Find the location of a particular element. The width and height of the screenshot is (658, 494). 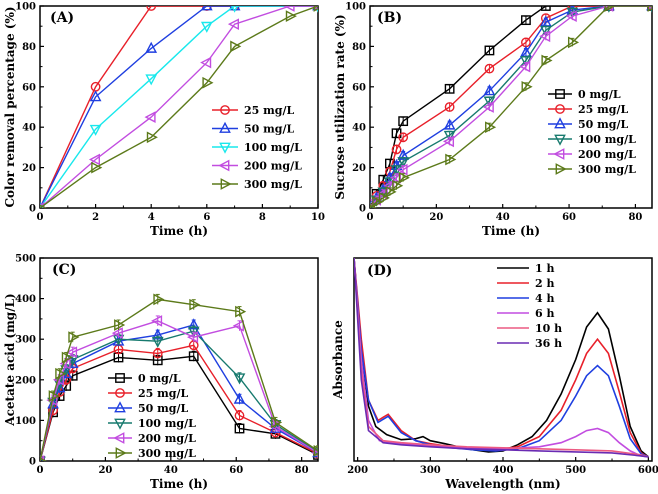

y-tick-label: 0 is located at coordinates (362, 209).